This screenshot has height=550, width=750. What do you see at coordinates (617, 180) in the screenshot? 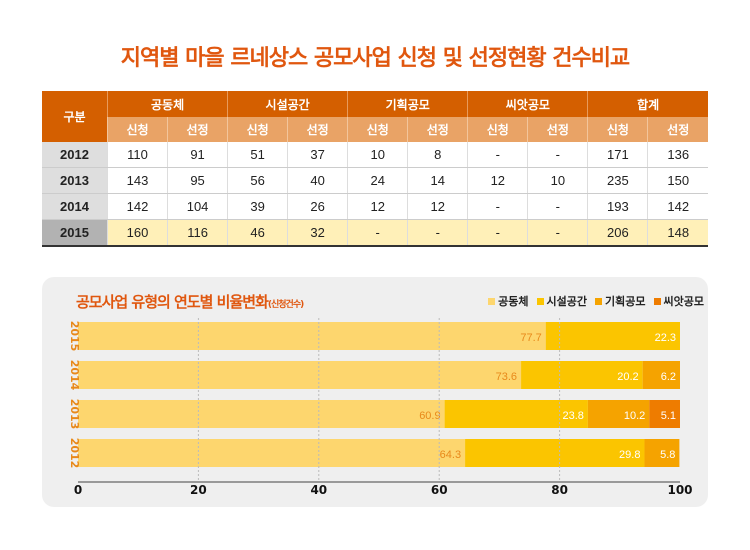
I see `table-cell: 235` at bounding box center [617, 180].